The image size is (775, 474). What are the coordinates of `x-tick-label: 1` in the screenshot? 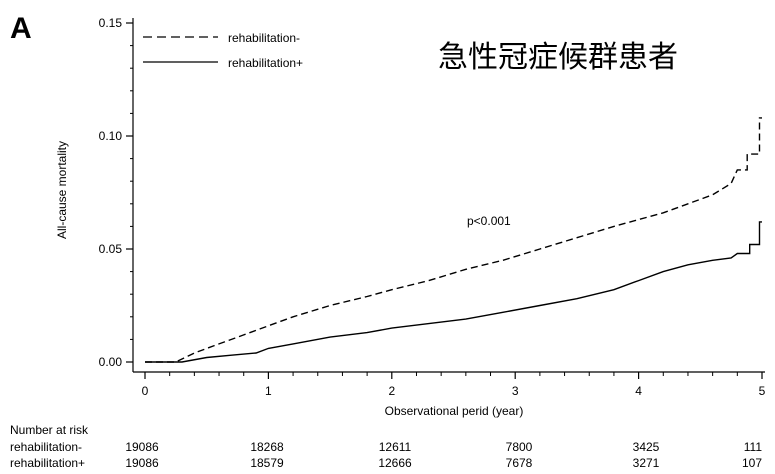 It's located at (268, 391).